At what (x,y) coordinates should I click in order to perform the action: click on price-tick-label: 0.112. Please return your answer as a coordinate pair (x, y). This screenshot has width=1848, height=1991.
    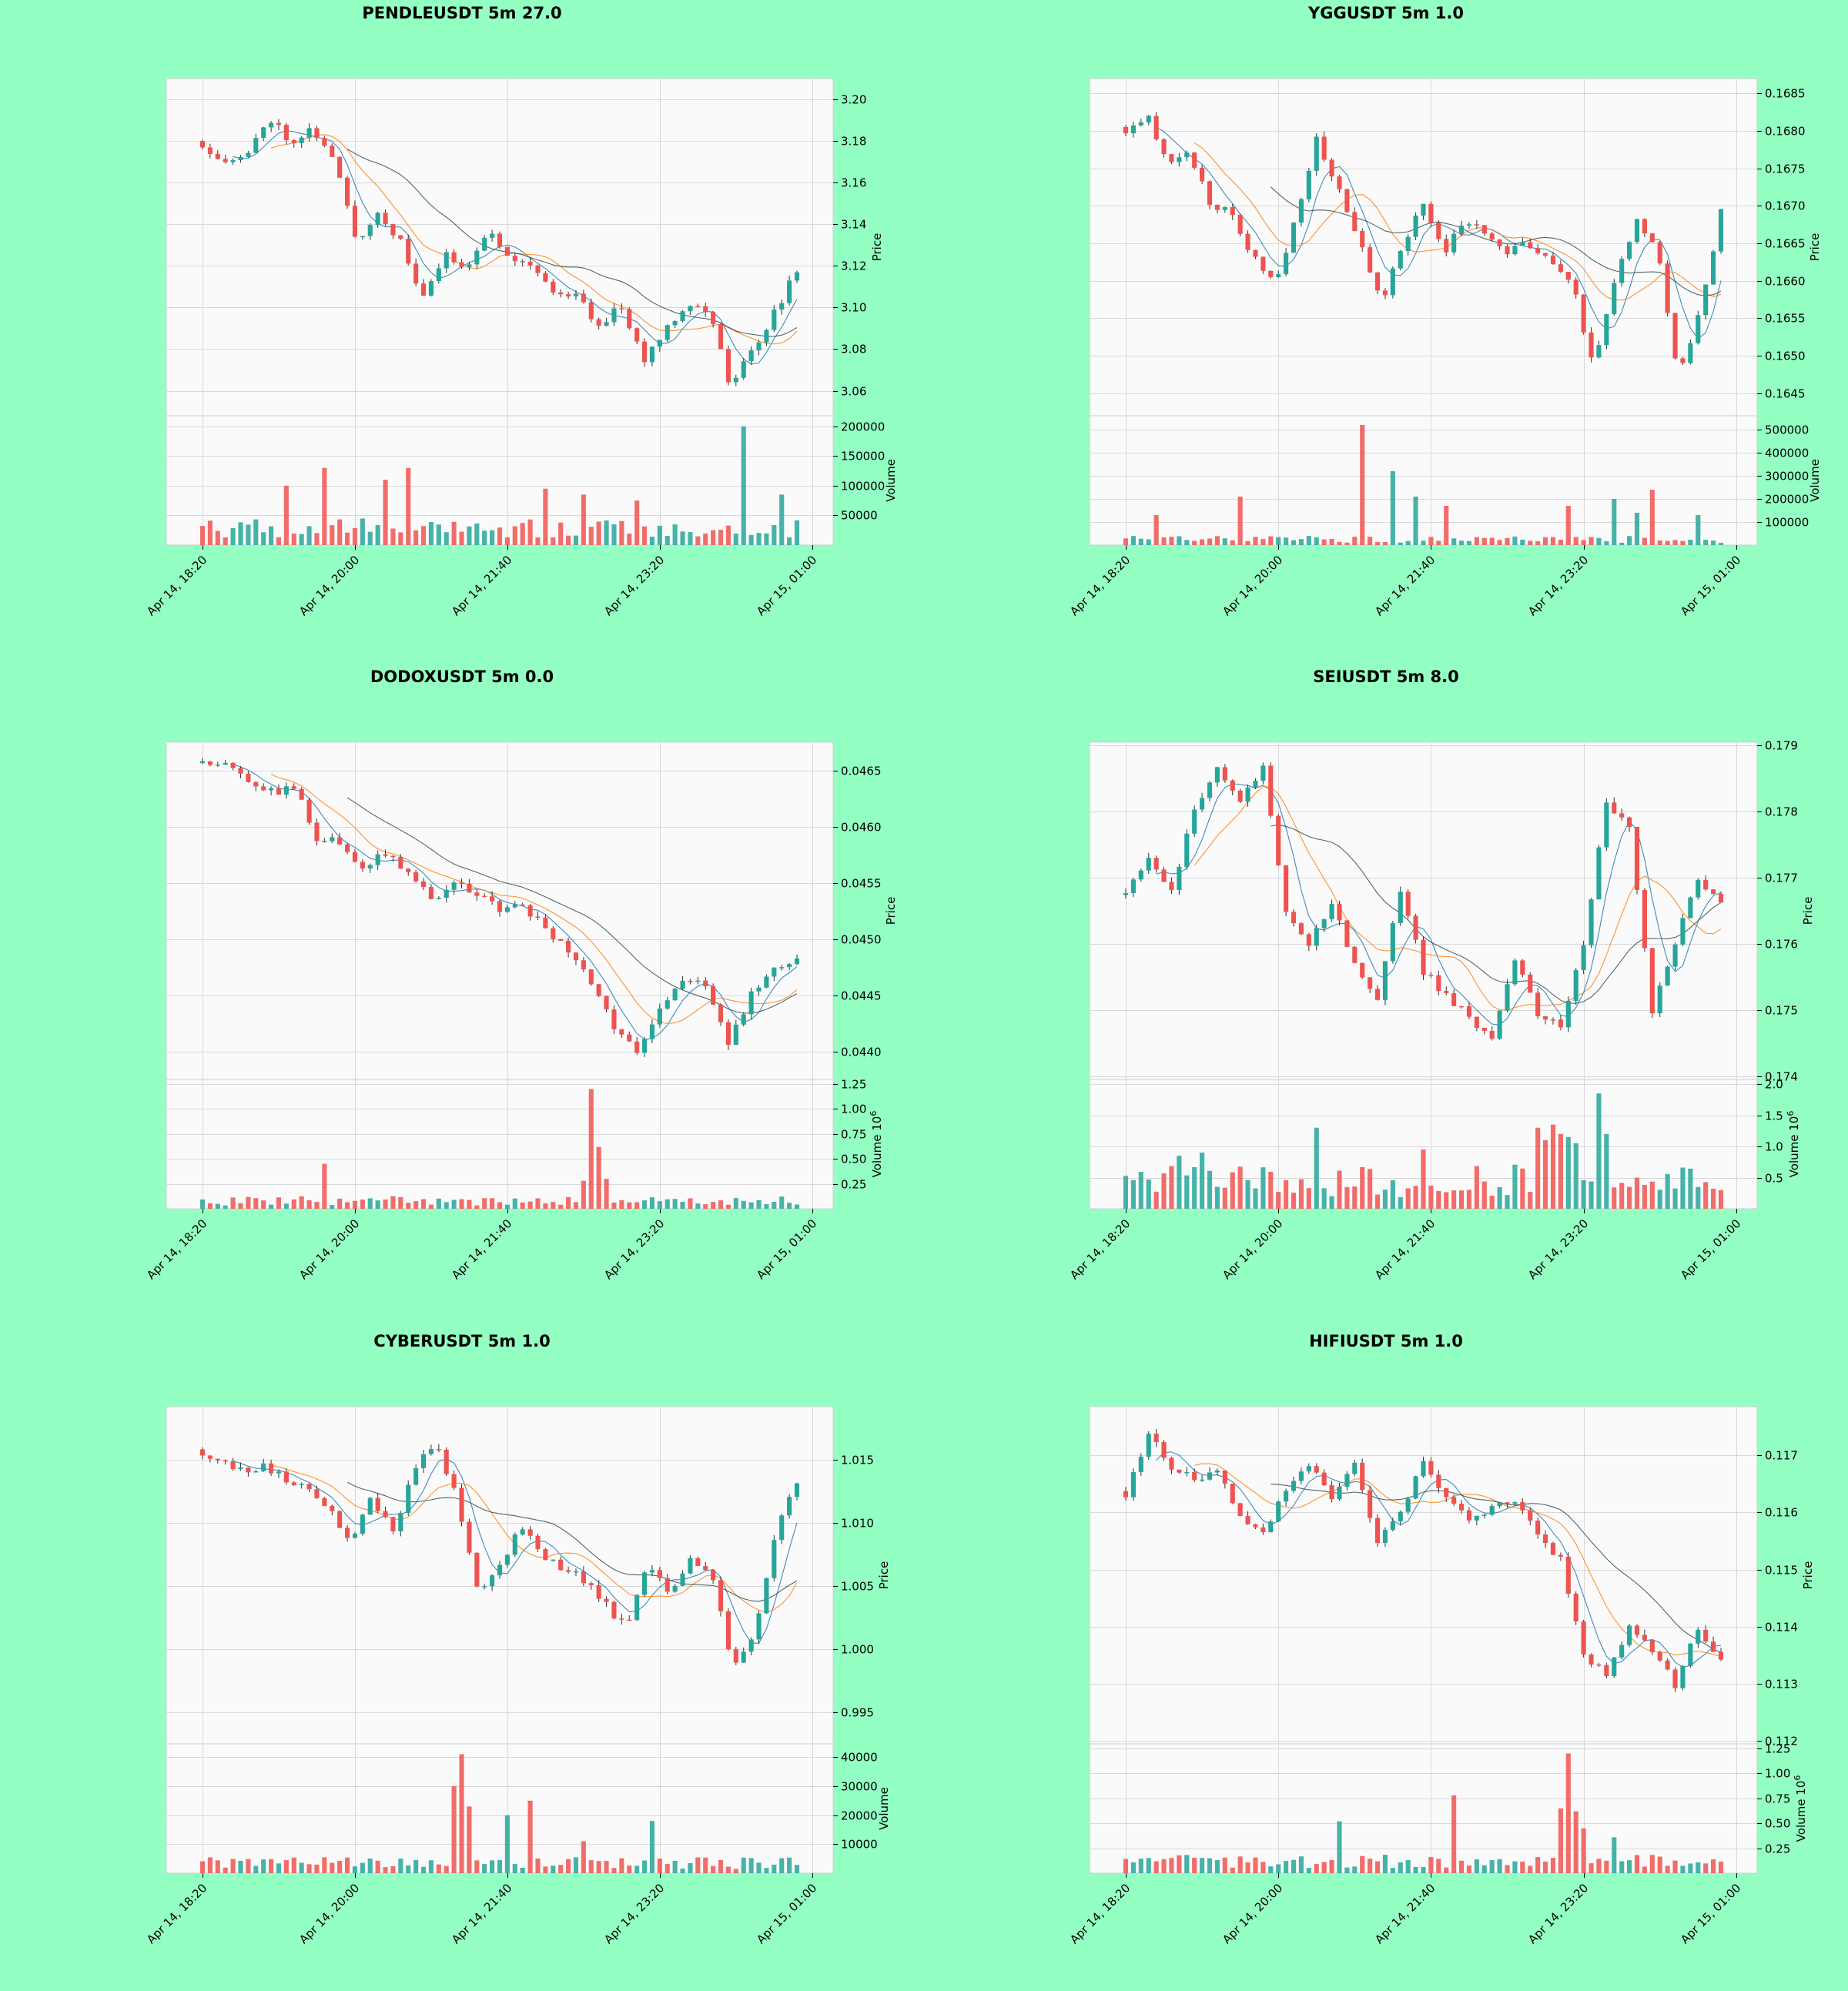
    Looking at the image, I should click on (1781, 1741).